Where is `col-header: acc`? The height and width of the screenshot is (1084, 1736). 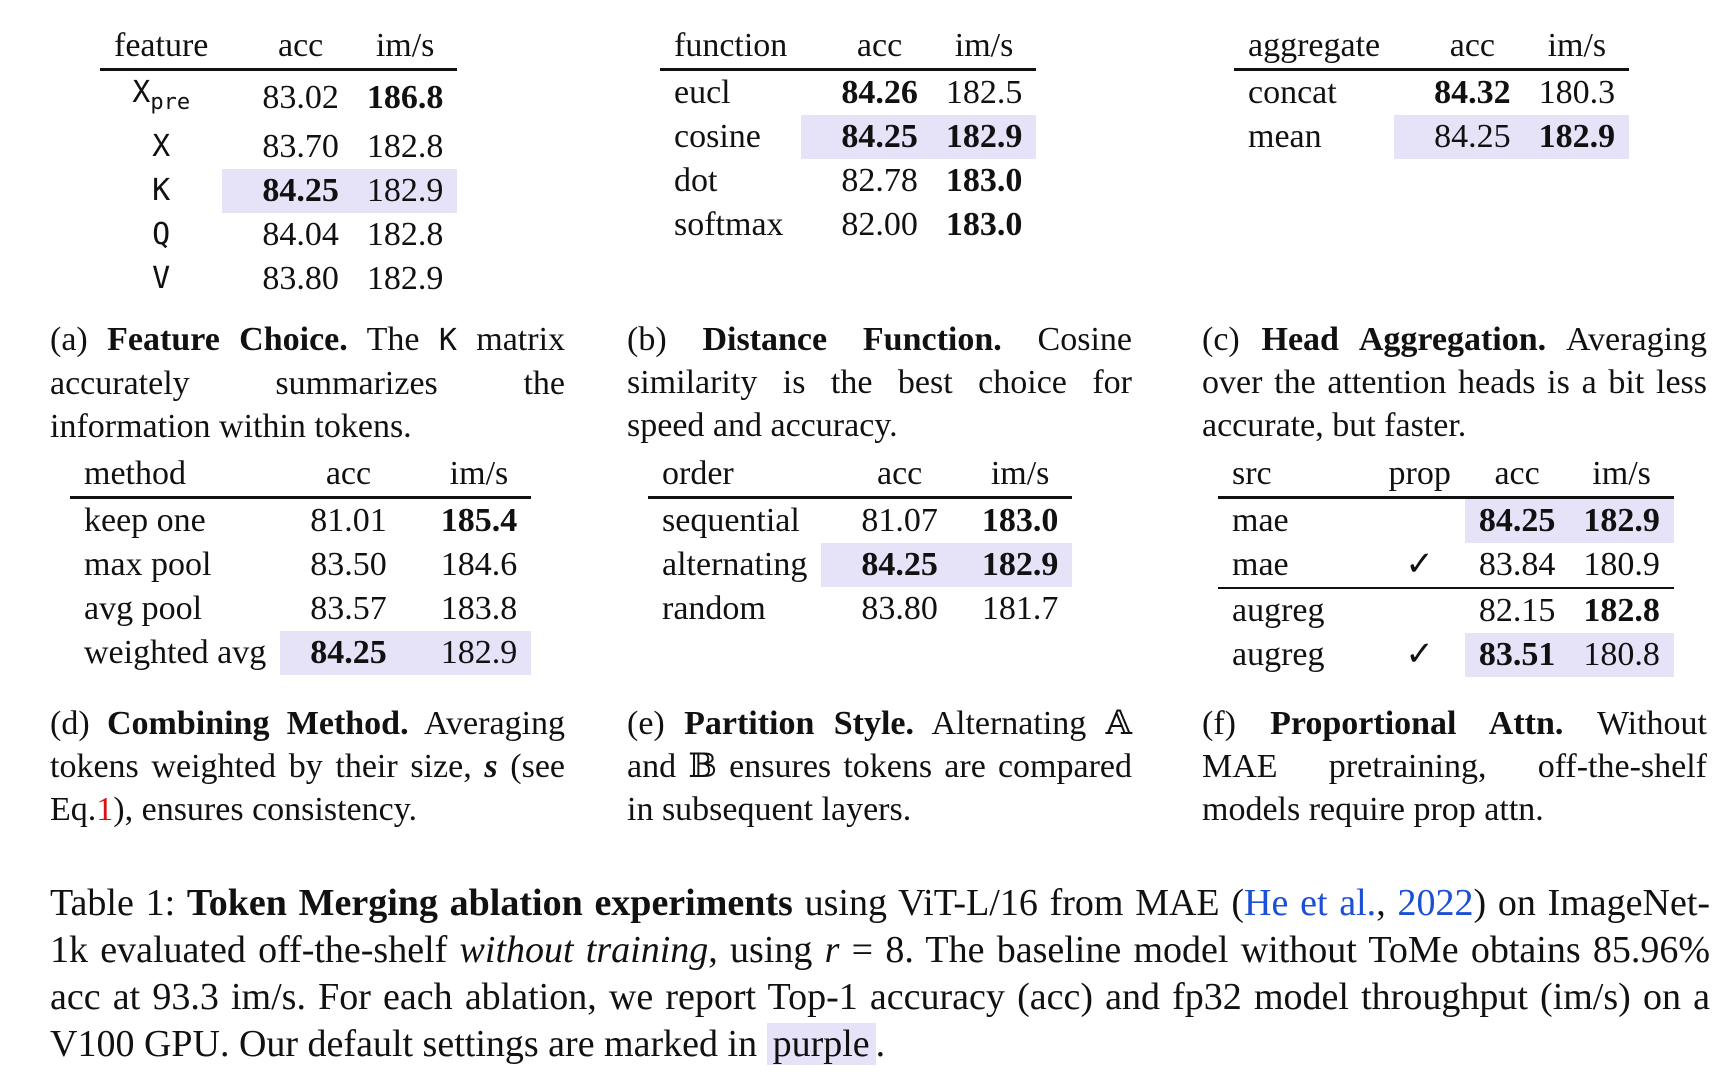
col-header: acc is located at coordinates (879, 45).